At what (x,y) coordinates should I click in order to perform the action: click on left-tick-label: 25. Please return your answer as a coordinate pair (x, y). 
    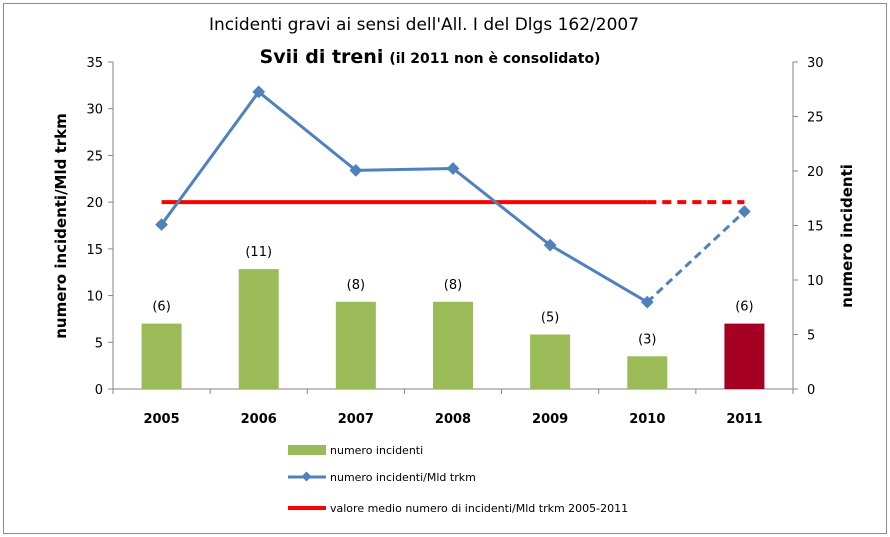
    Looking at the image, I should click on (94, 156).